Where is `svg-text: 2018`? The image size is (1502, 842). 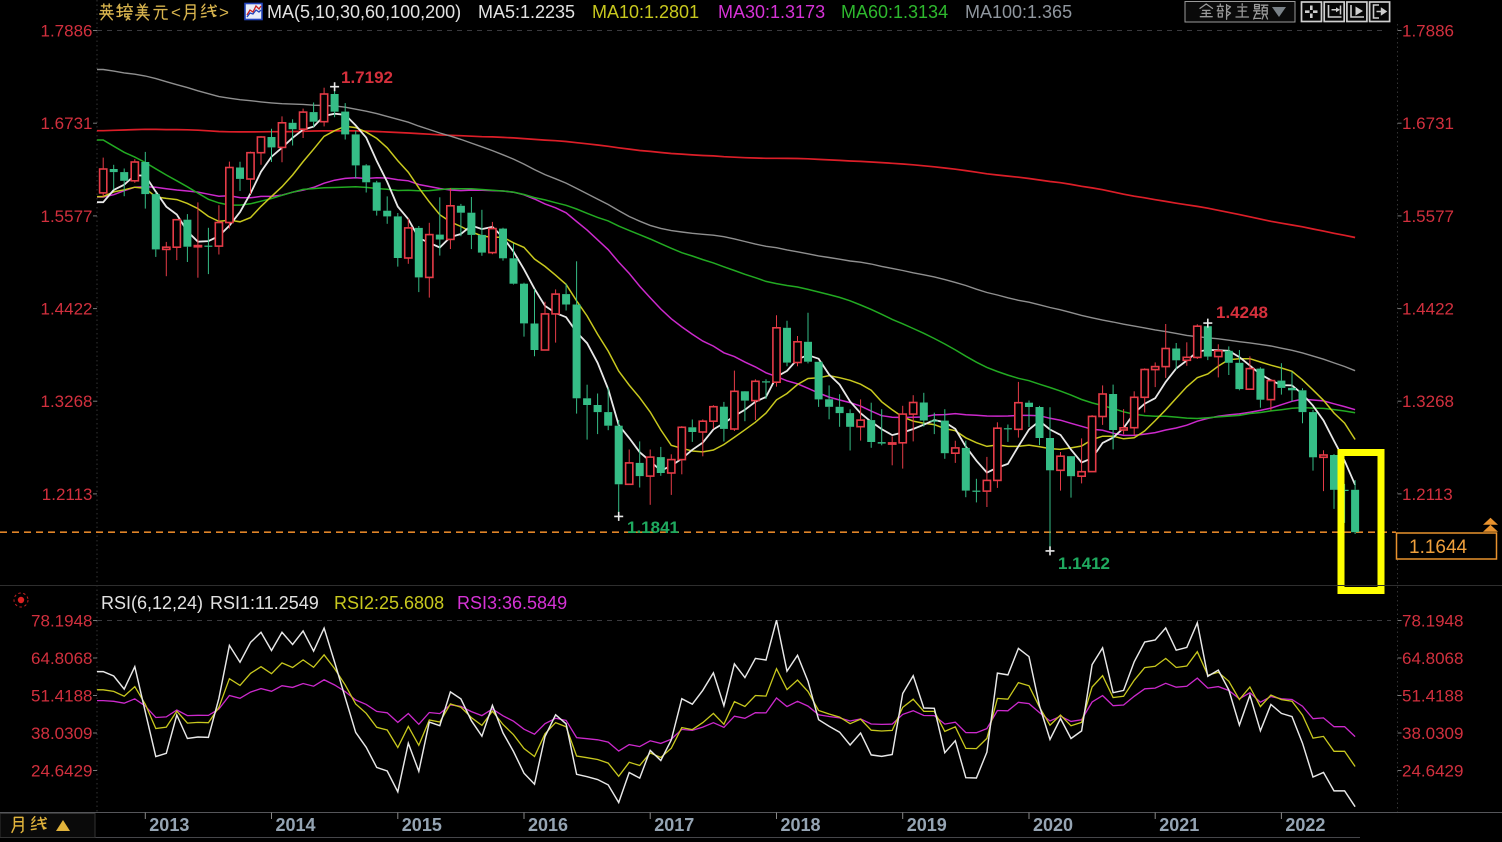
svg-text: 2018 is located at coordinates (801, 825).